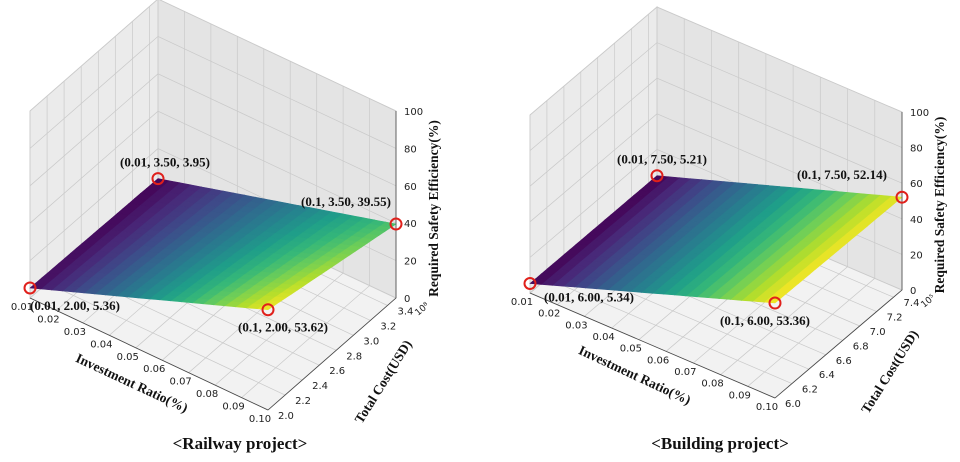  Describe the element at coordinates (165, 162) in the screenshot. I see `corner-annotation: (0.01, 3.50, 3.95)` at that location.